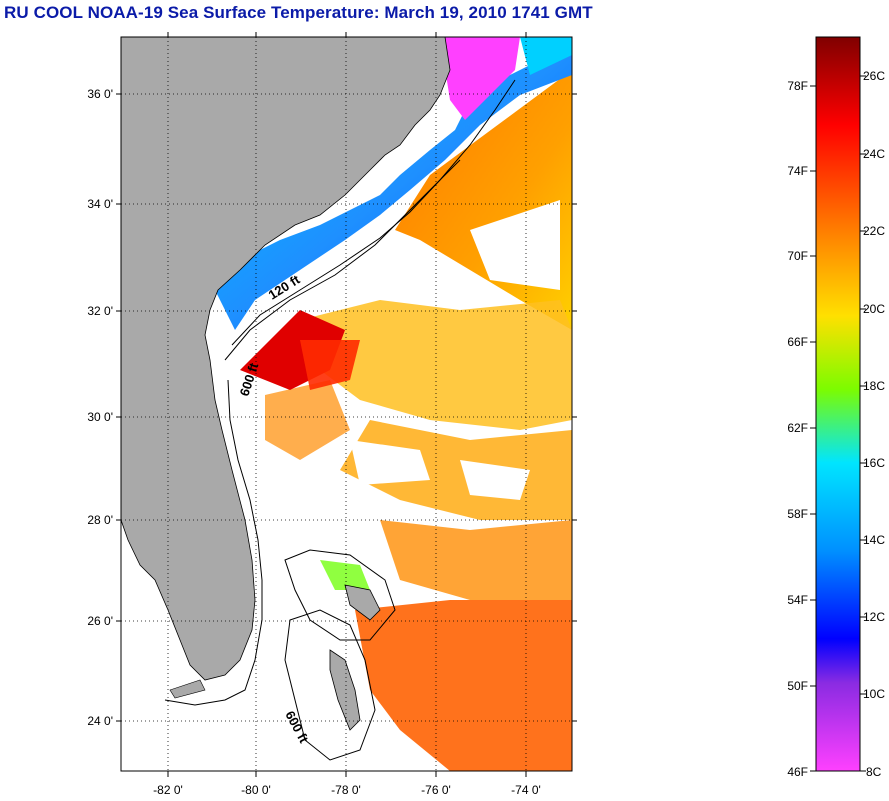 Image resolution: width=889 pixels, height=801 pixels. Describe the element at coordinates (100, 721) in the screenshot. I see `lat-label-24: 24 0'` at that location.